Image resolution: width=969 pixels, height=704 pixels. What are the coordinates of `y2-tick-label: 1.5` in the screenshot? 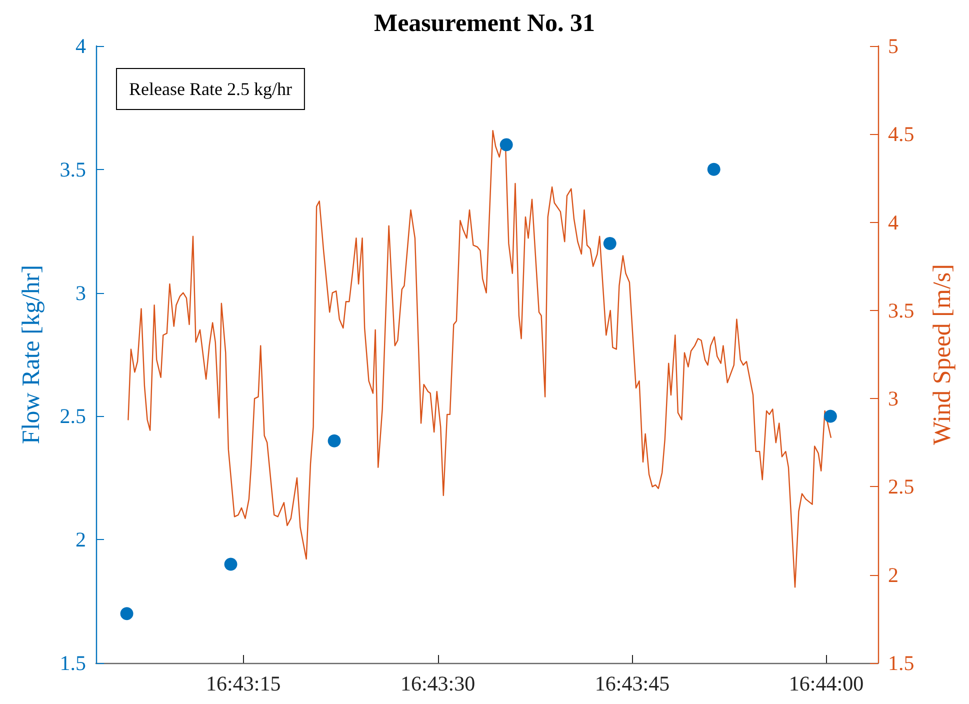 It's located at (901, 663).